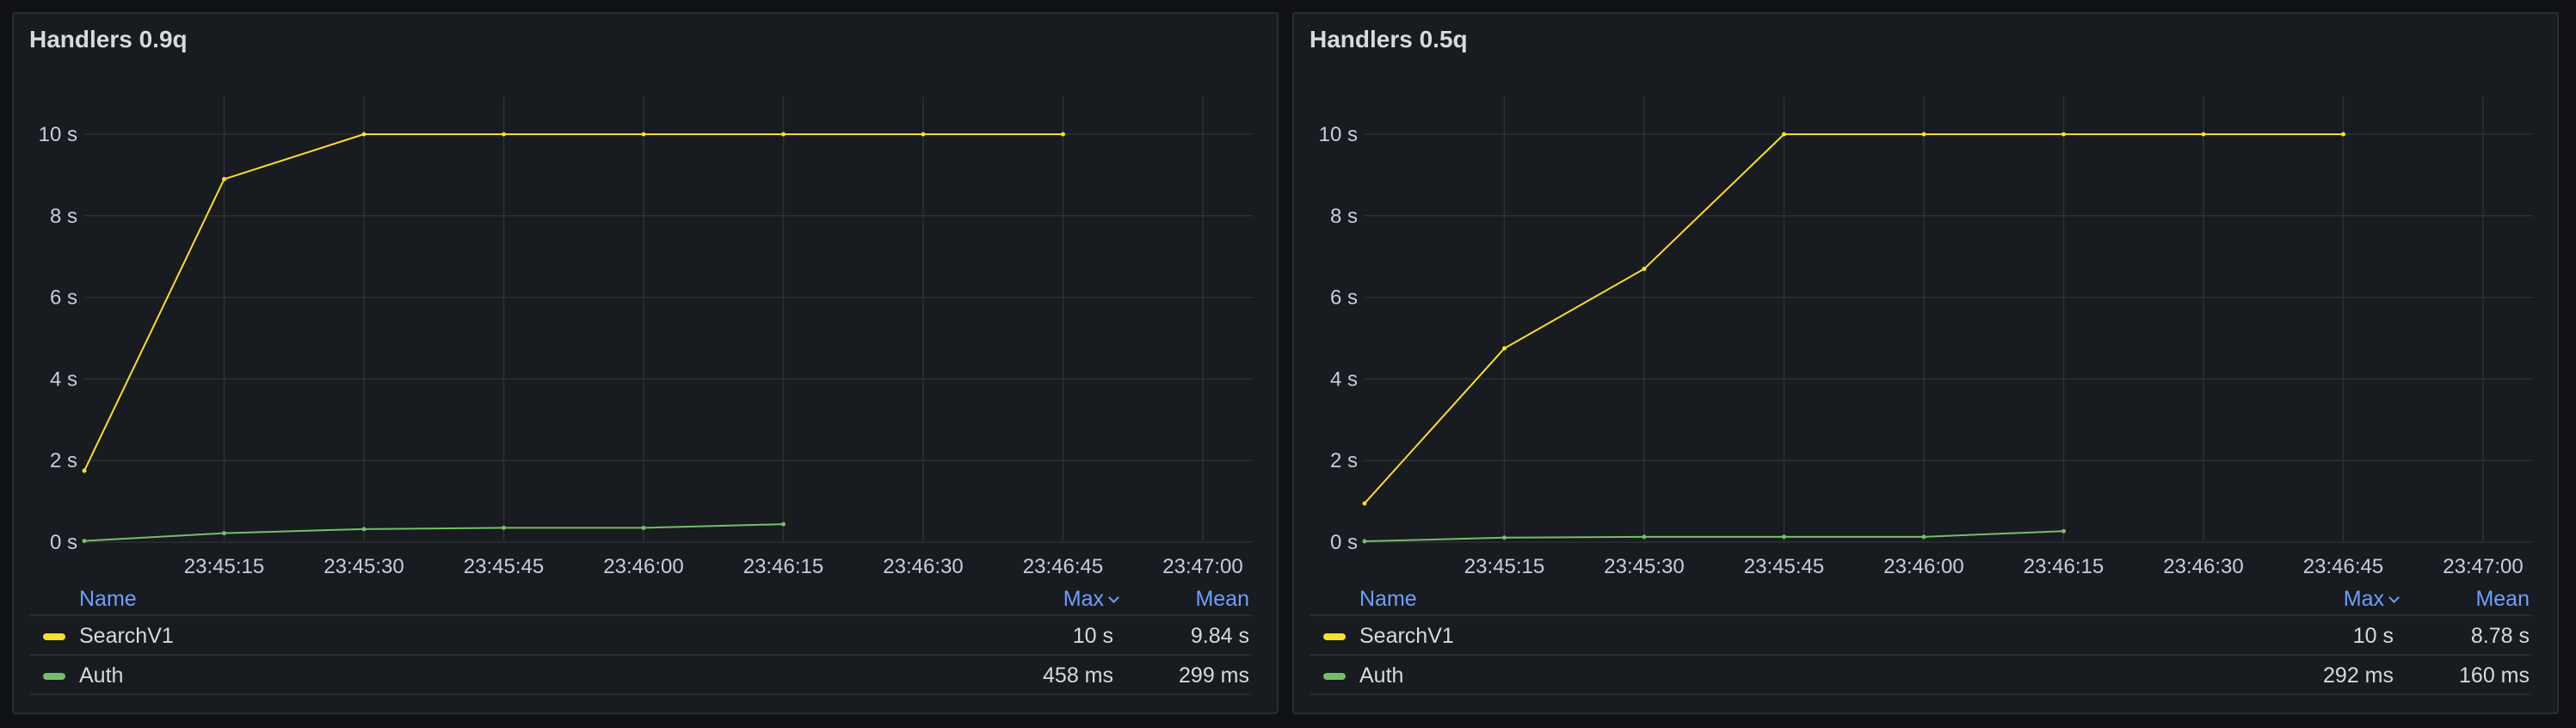 The width and height of the screenshot is (2576, 728). I want to click on panel-title: Handlers 0.9q, so click(109, 39).